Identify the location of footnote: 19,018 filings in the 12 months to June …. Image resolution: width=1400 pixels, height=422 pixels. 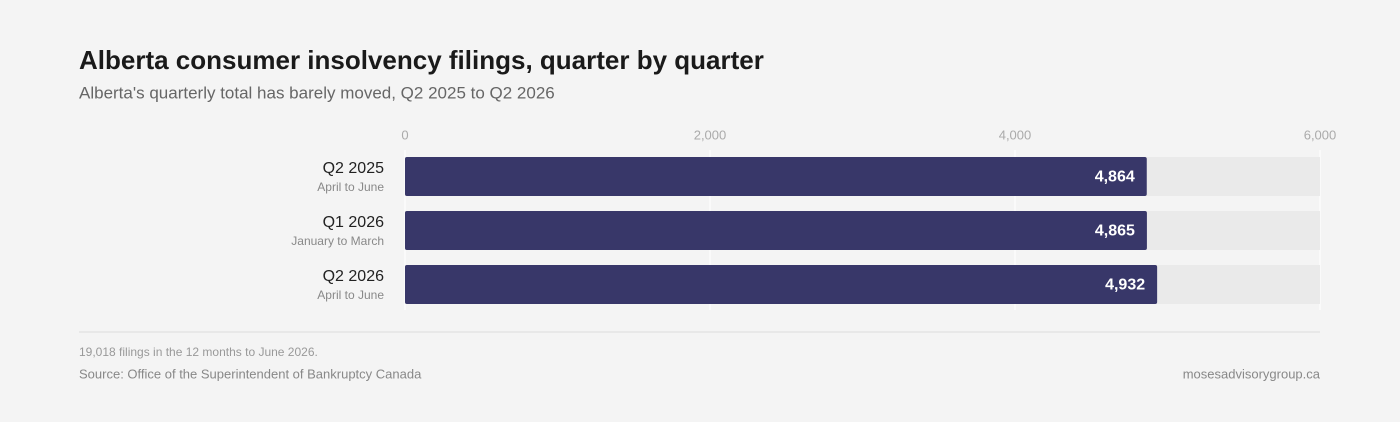
(198, 352).